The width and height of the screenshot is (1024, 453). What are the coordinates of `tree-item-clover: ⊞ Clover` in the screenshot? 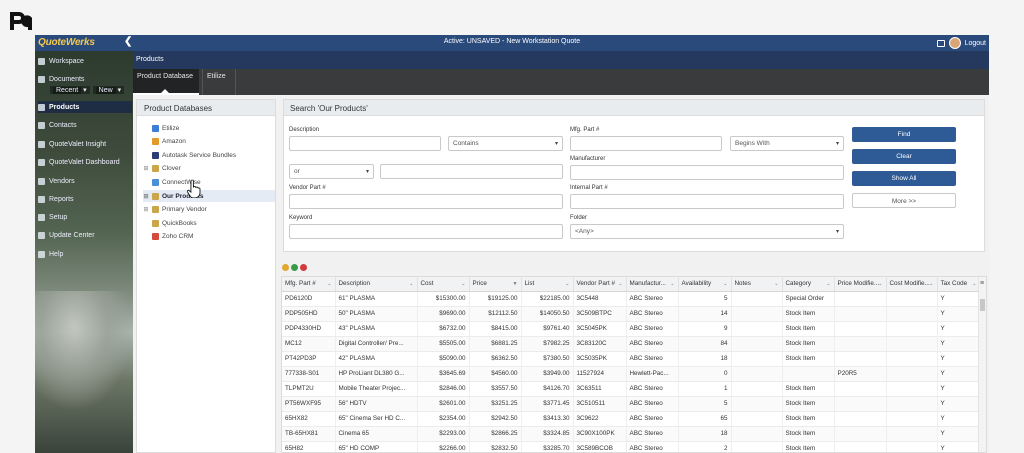 It's located at (162, 169).